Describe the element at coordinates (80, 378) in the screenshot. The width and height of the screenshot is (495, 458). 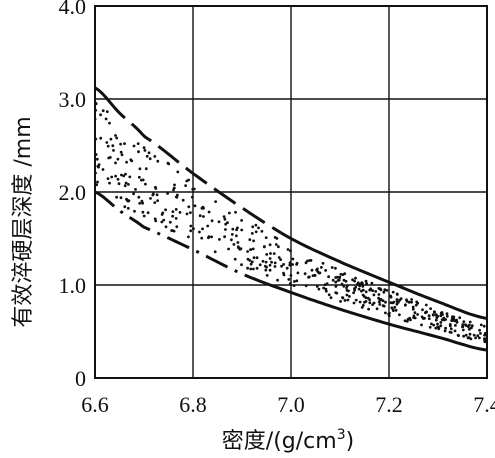
I see `y-tick-label-0: 0` at that location.